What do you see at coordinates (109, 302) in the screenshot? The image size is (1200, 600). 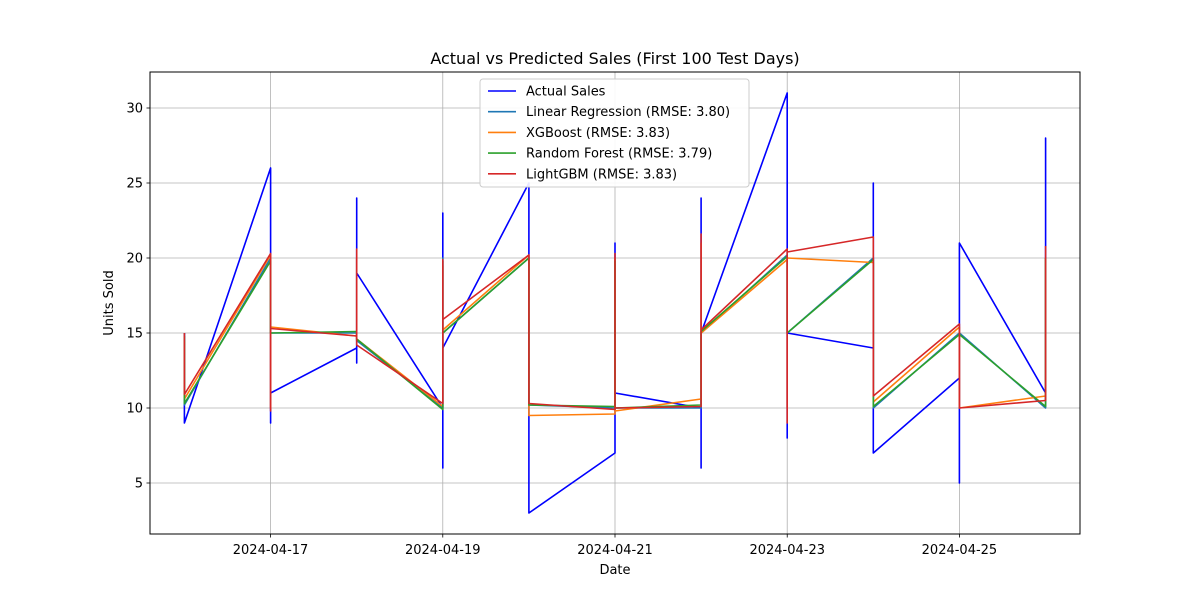 I see `y-axis-label: Units Sold` at bounding box center [109, 302].